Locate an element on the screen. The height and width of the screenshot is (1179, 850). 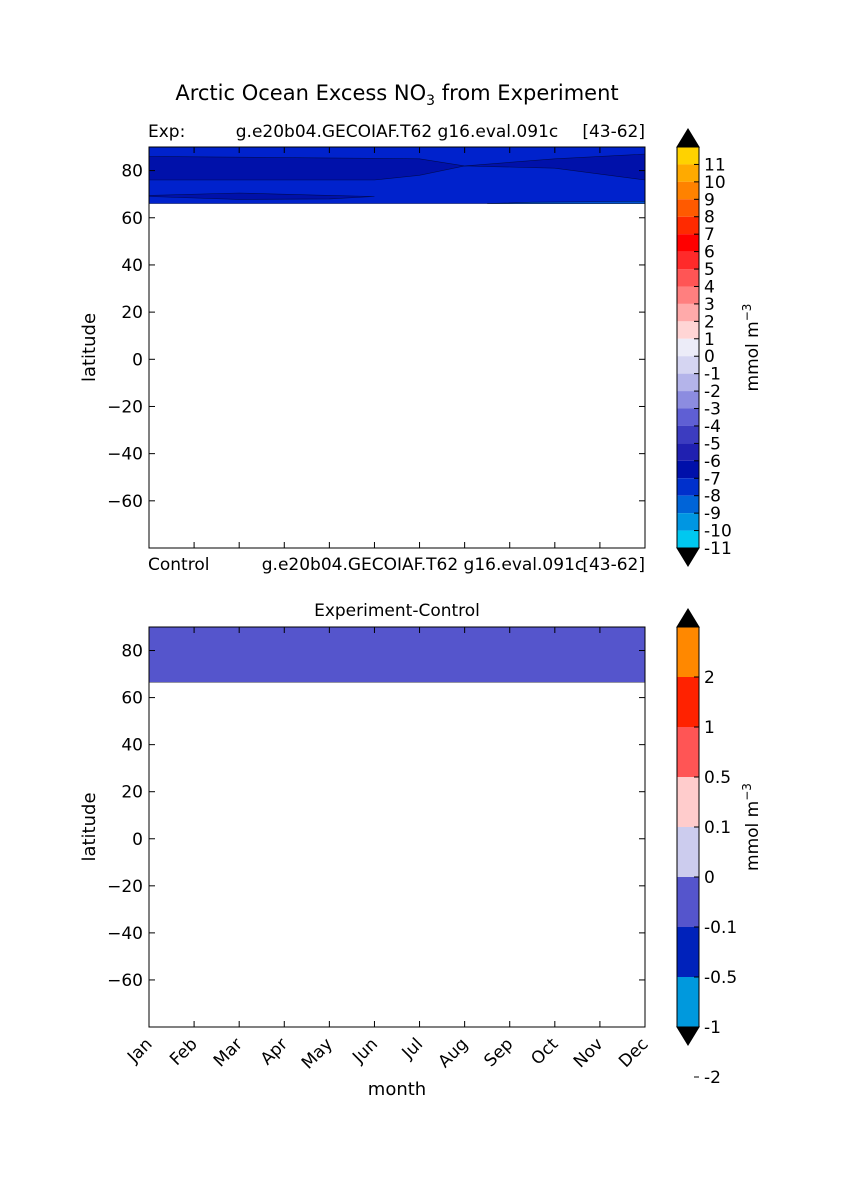
colorbar-tick-label: -2 is located at coordinates (712, 1078).